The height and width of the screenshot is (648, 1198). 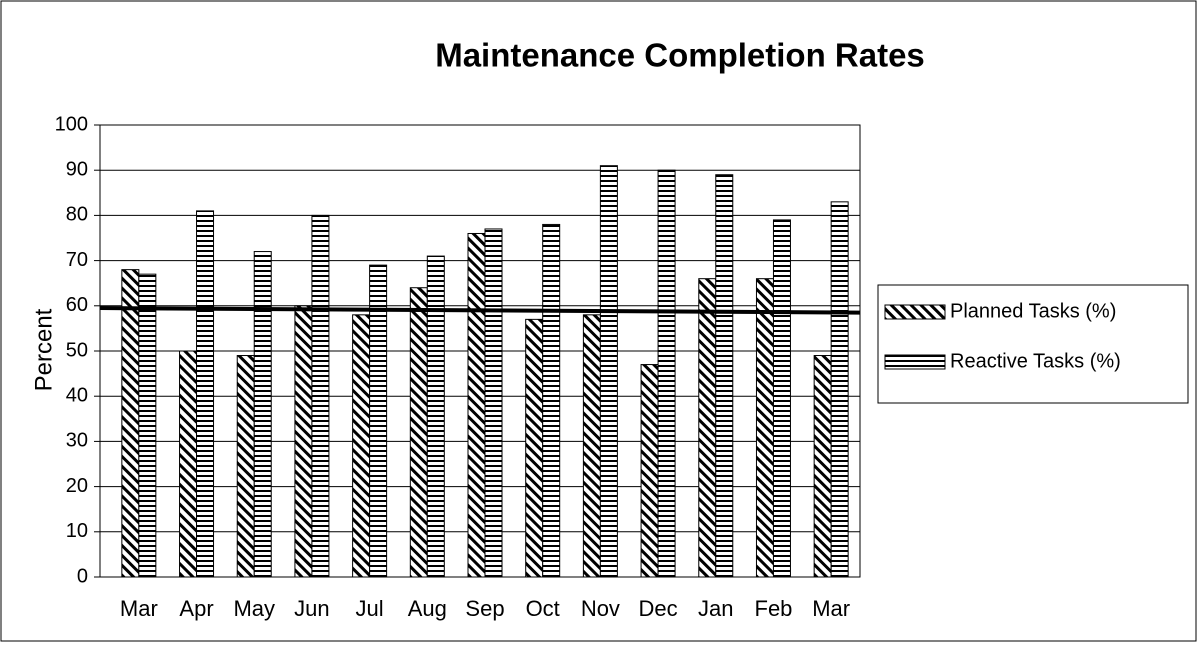 What do you see at coordinates (77, 350) in the screenshot?
I see `y-tick-label: 50` at bounding box center [77, 350].